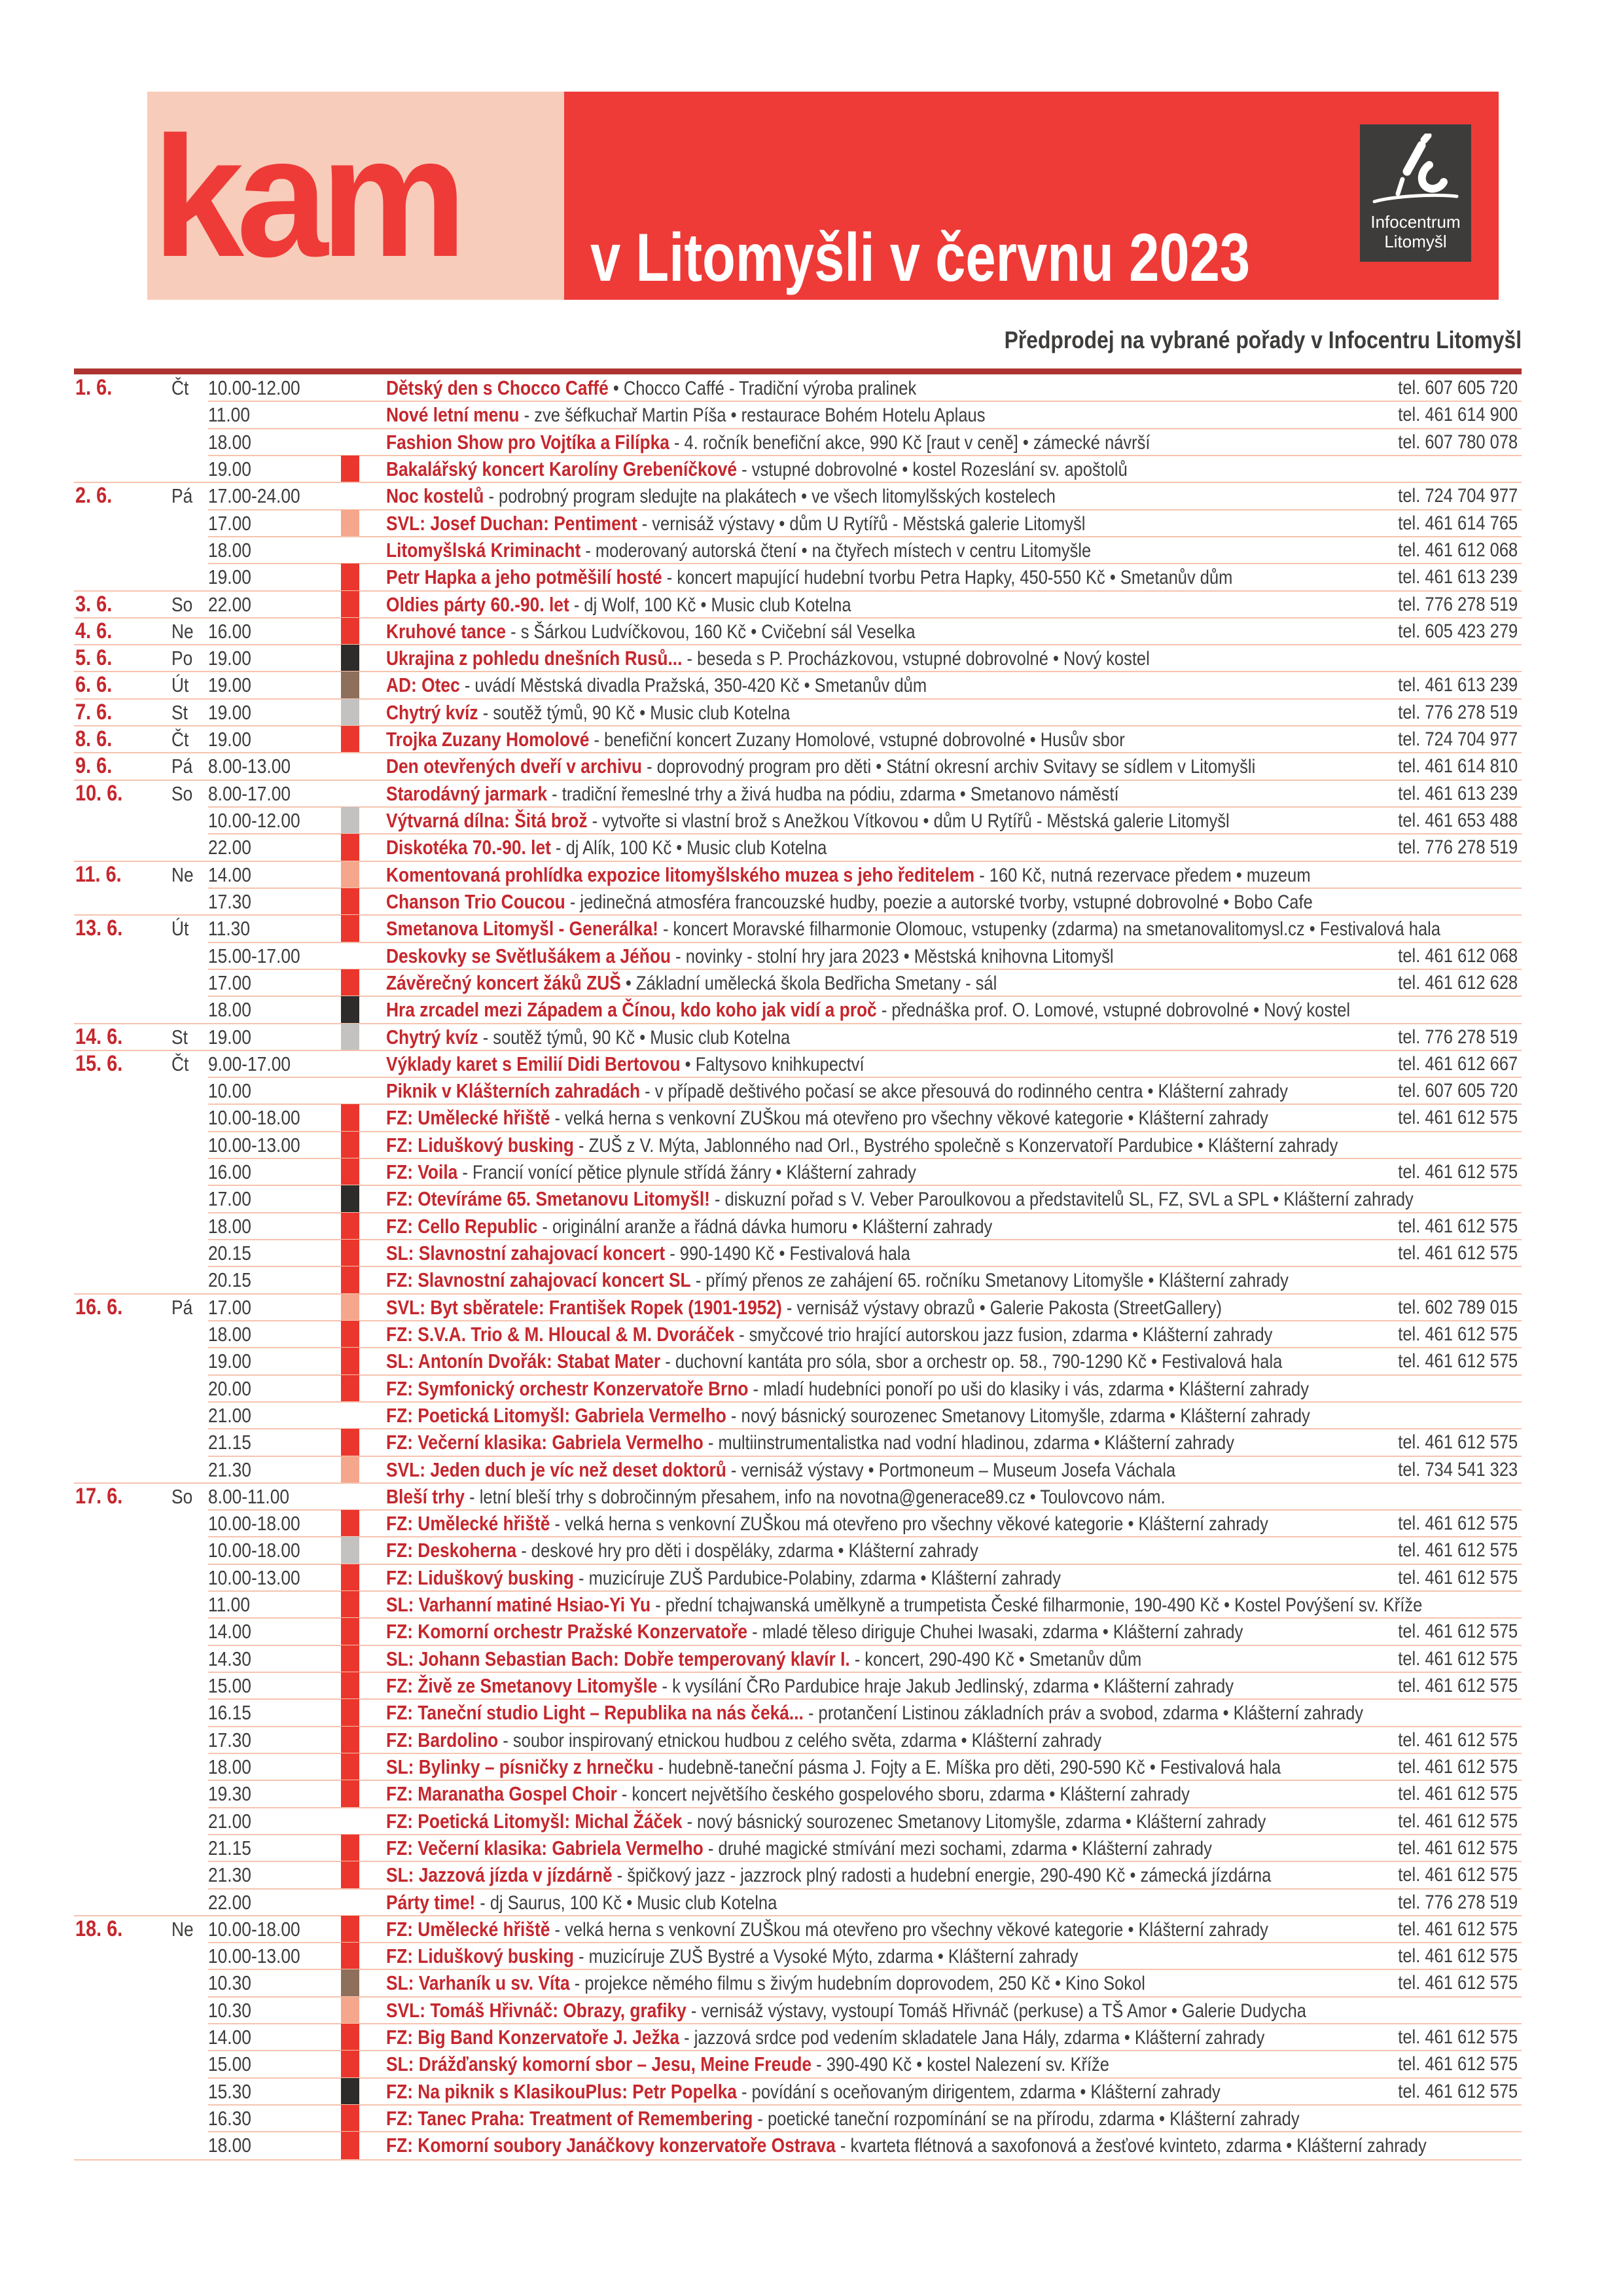 Image resolution: width=1623 pixels, height=2296 pixels. Describe the element at coordinates (1458, 739) in the screenshot. I see `event-phone: tel. 724 704 977` at that location.